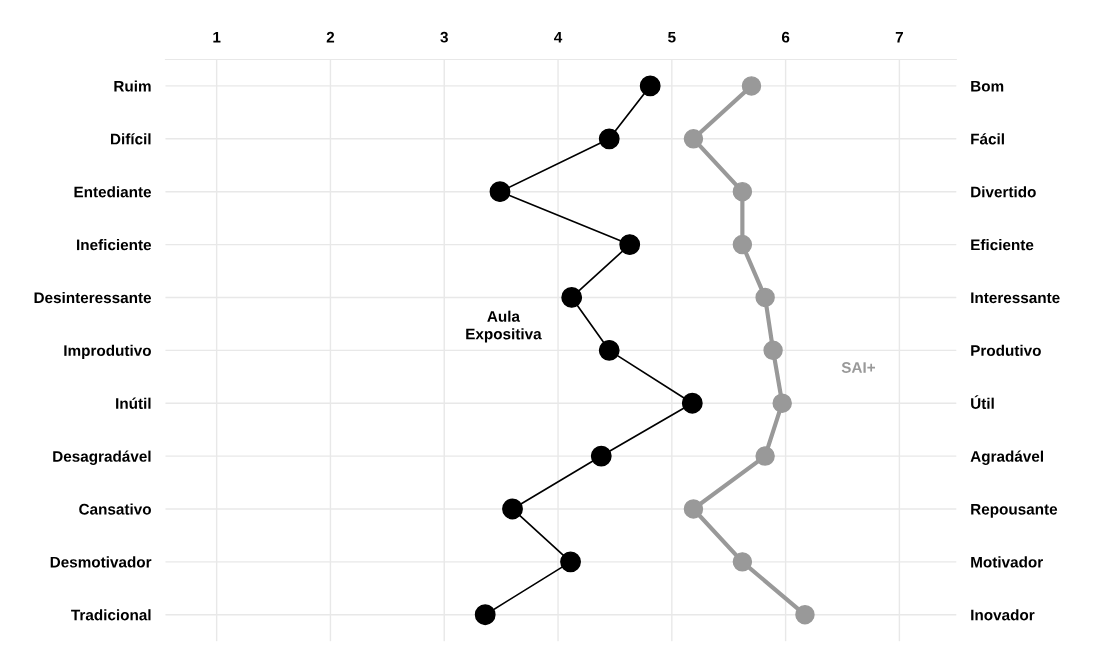 The width and height of the screenshot is (1103, 661). I want to click on x-tick-label: 7, so click(899, 37).